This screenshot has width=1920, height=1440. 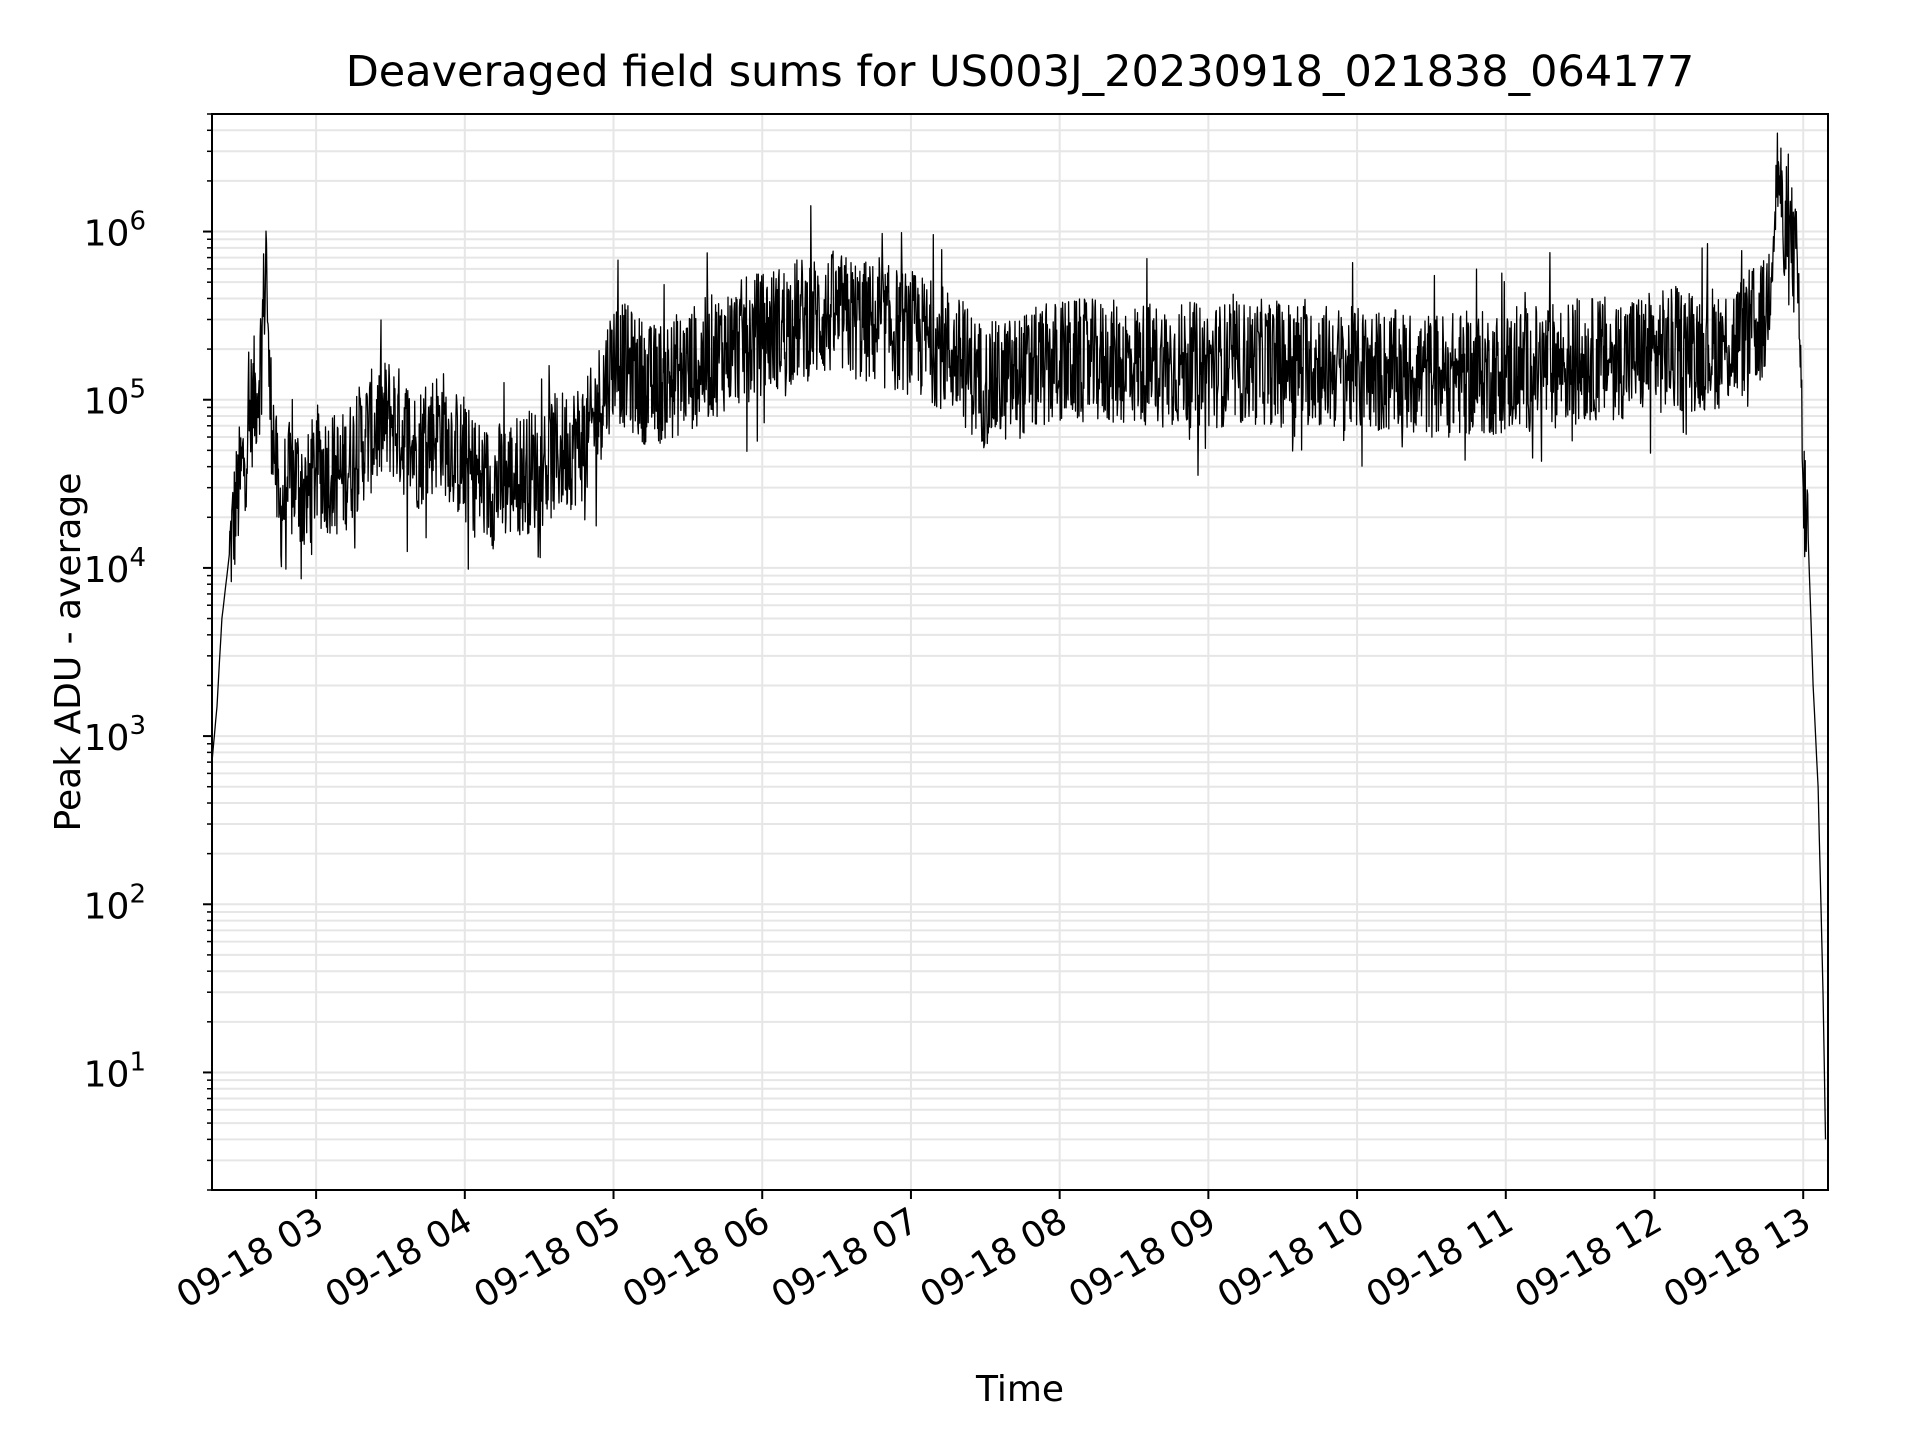 What do you see at coordinates (68, 652) in the screenshot?
I see `y-axis-label: Peak ADU - average` at bounding box center [68, 652].